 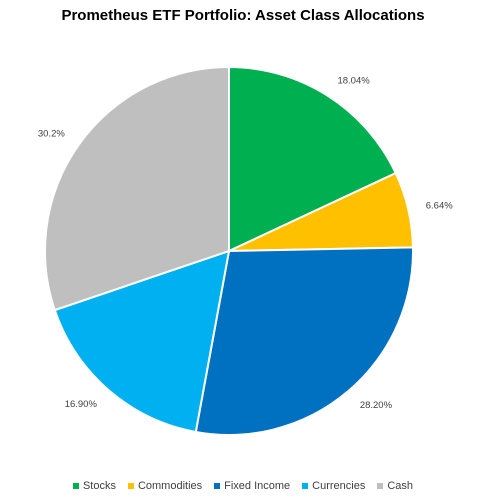 I want to click on data-label-cash: 30.2%, so click(x=51, y=133).